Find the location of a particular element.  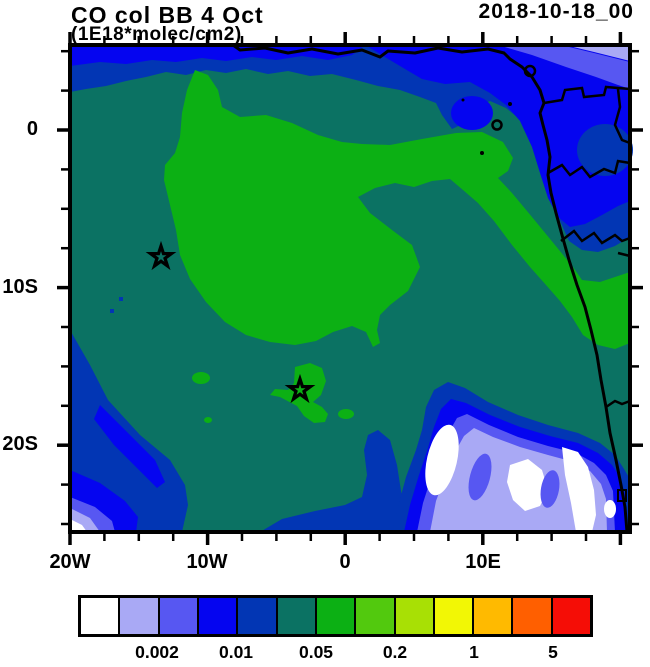

colorbar-cell-teal is located at coordinates (297, 616).